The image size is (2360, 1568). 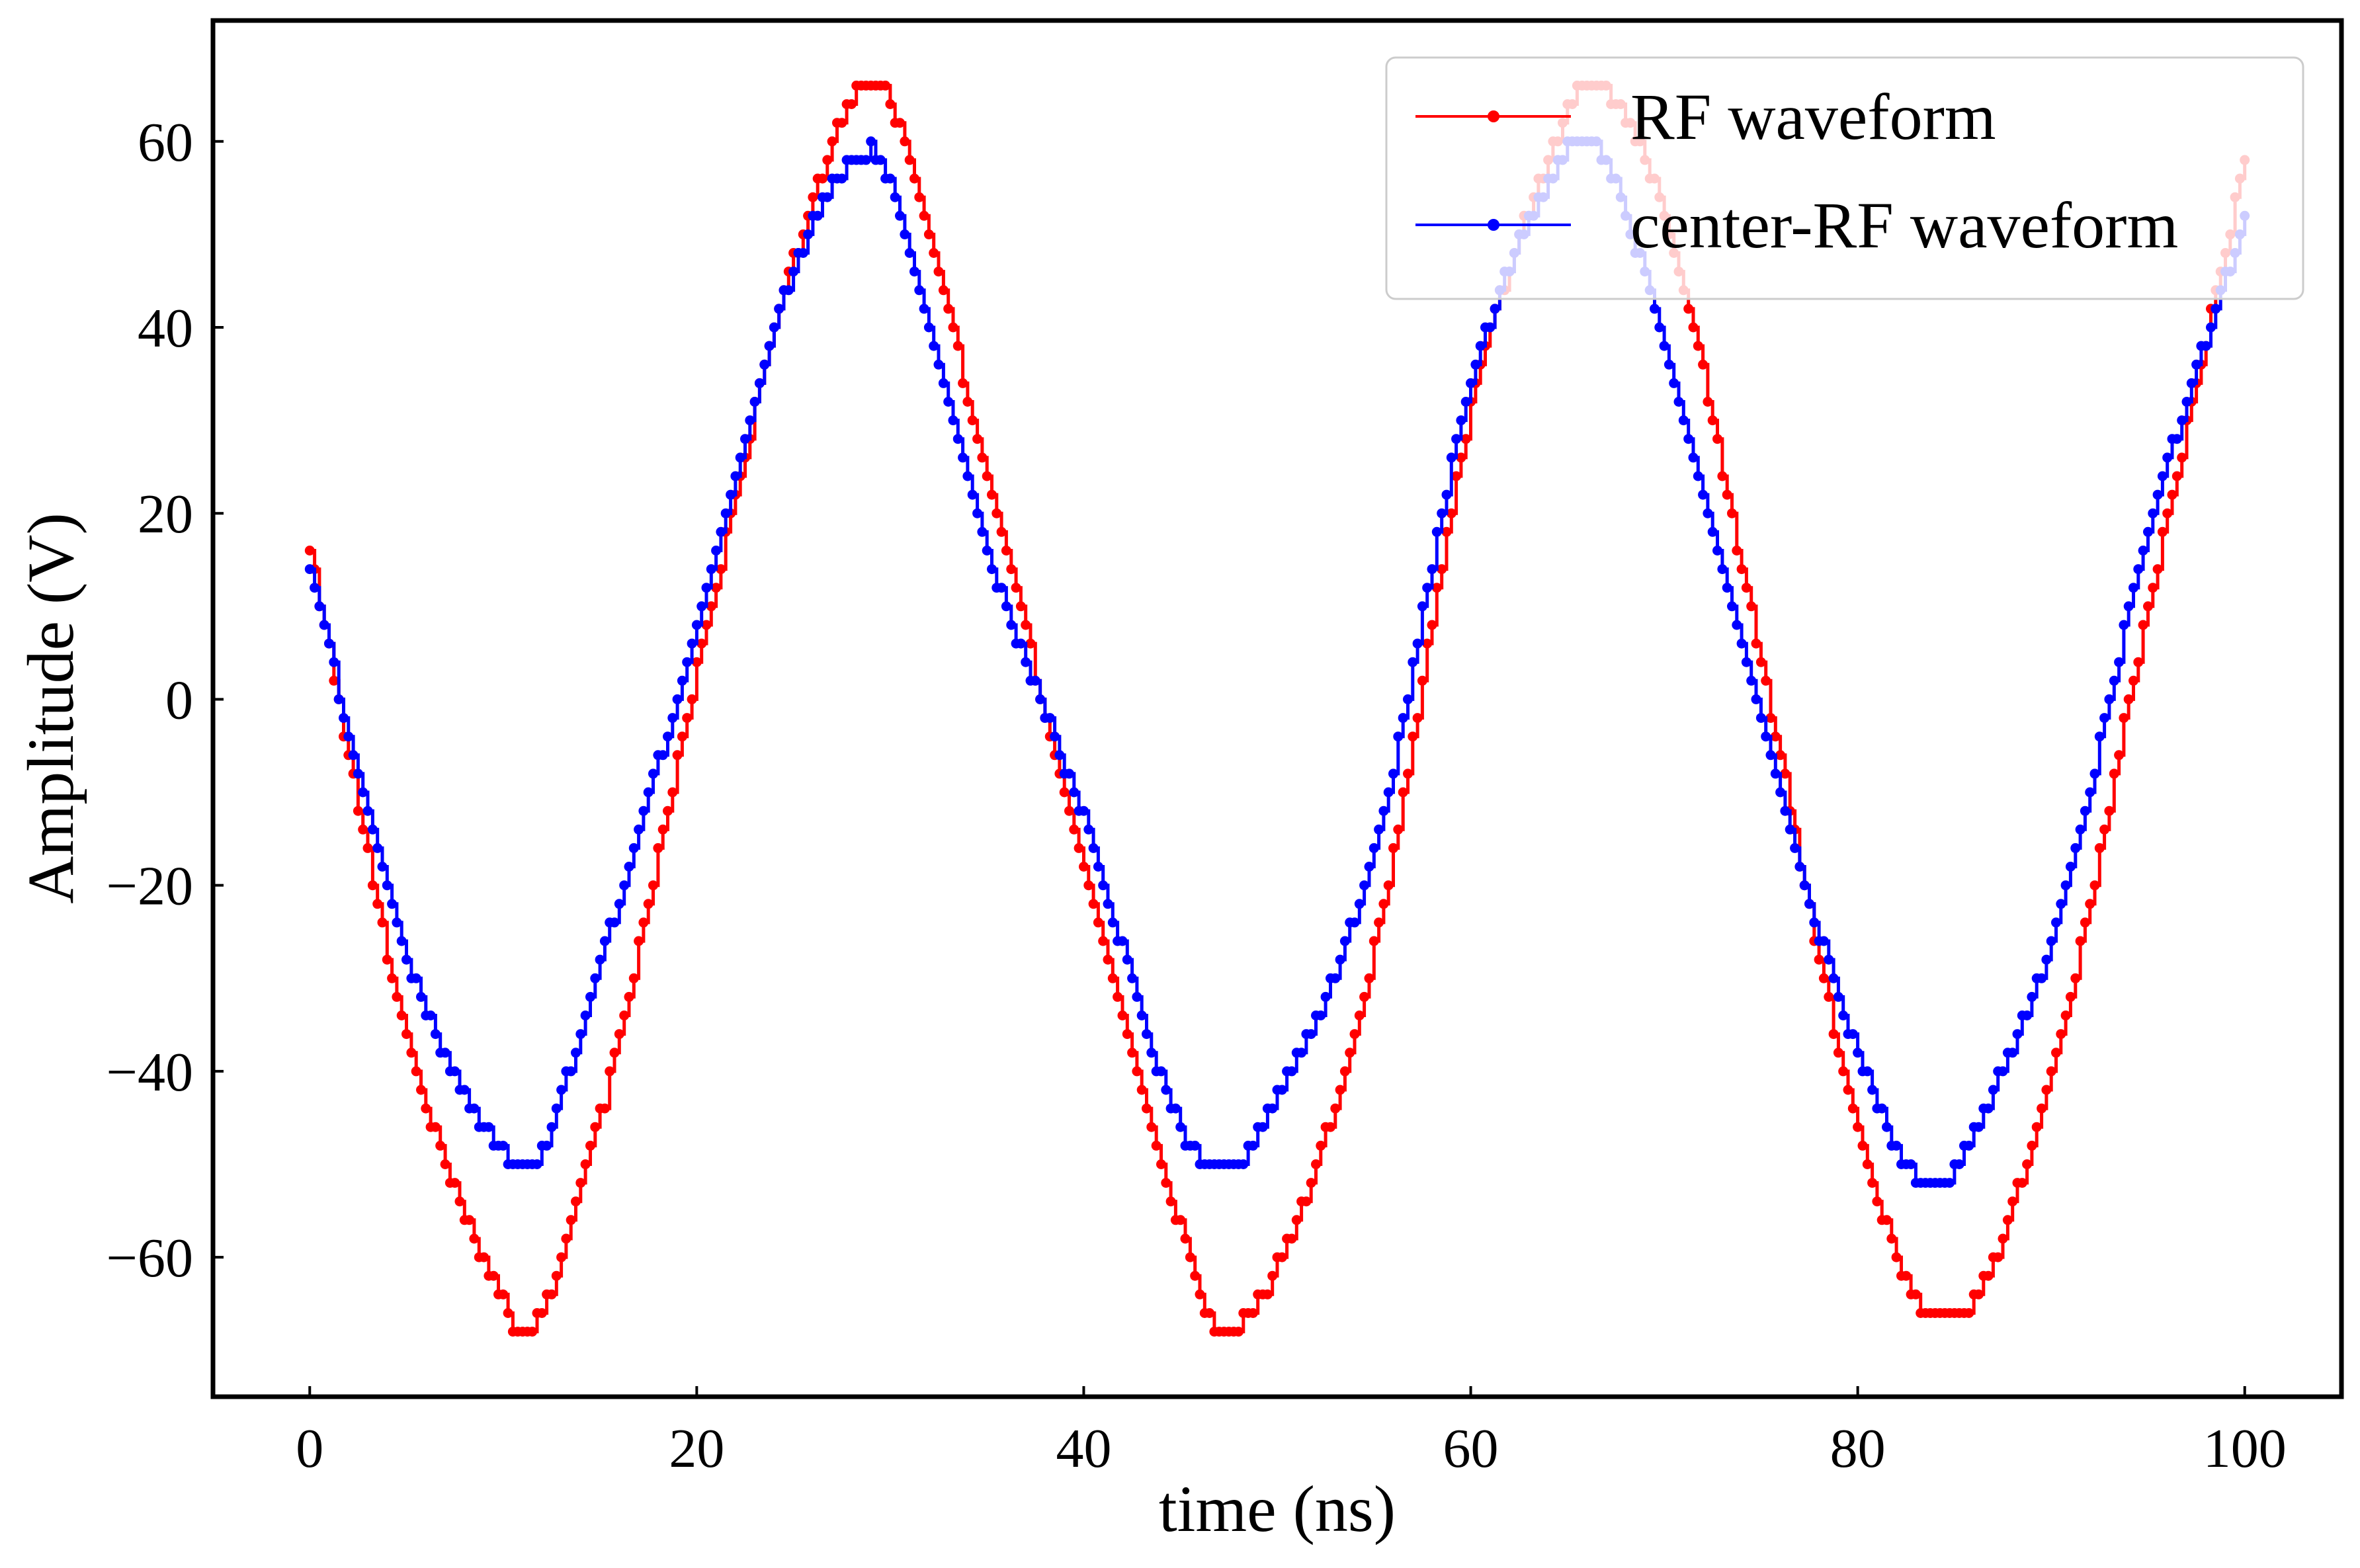 I want to click on legend-label-0: RF waveform, so click(x=1813, y=116).